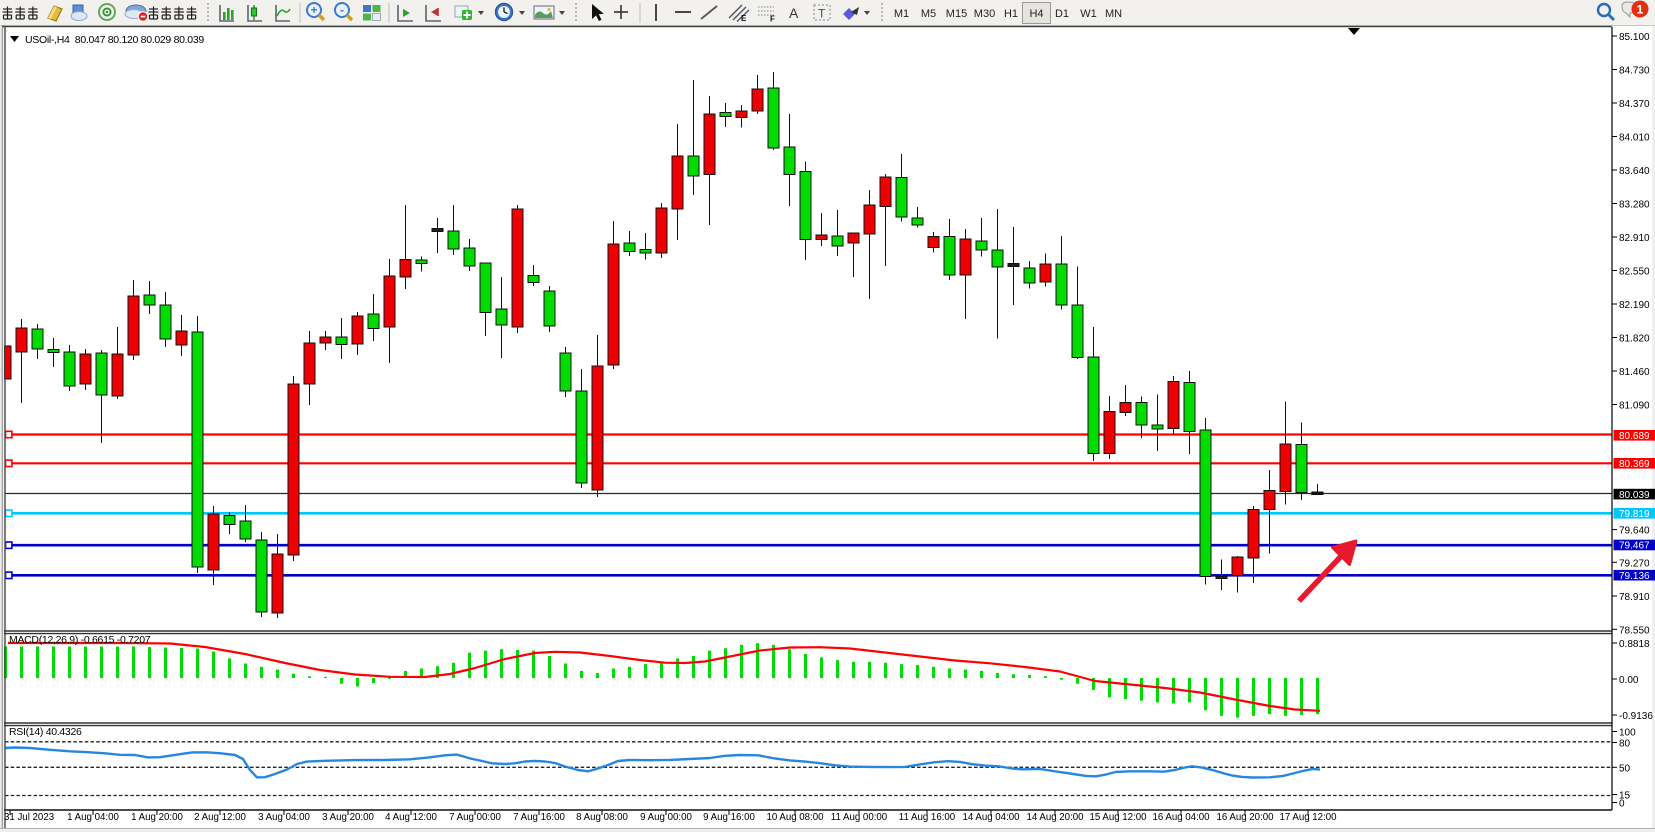  Describe the element at coordinates (1634, 305) in the screenshot. I see `svg-text: 82.190` at that location.